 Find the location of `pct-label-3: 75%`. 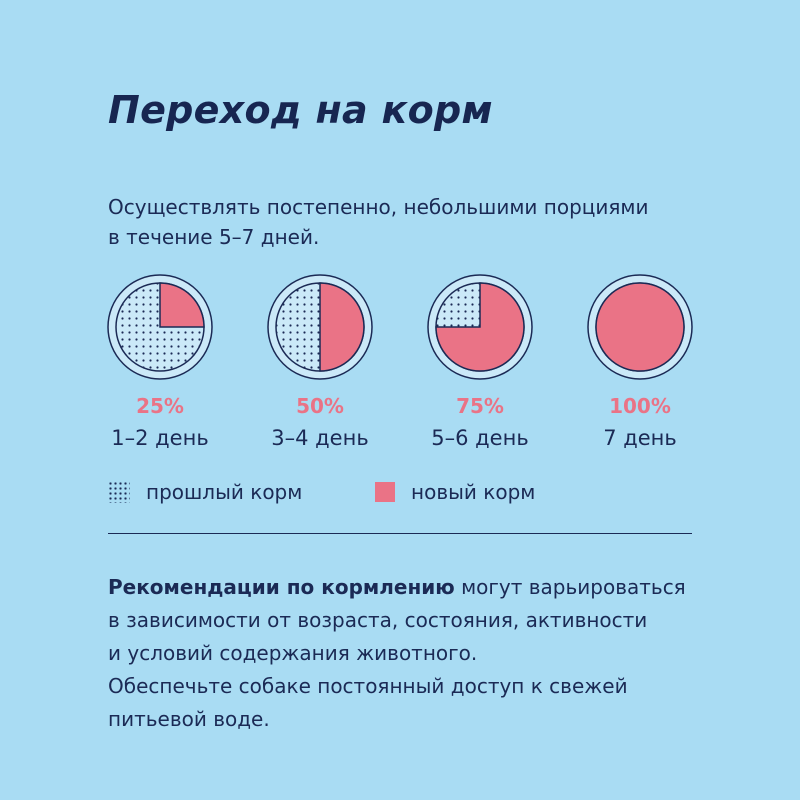

pct-label-3: 75% is located at coordinates (480, 406).